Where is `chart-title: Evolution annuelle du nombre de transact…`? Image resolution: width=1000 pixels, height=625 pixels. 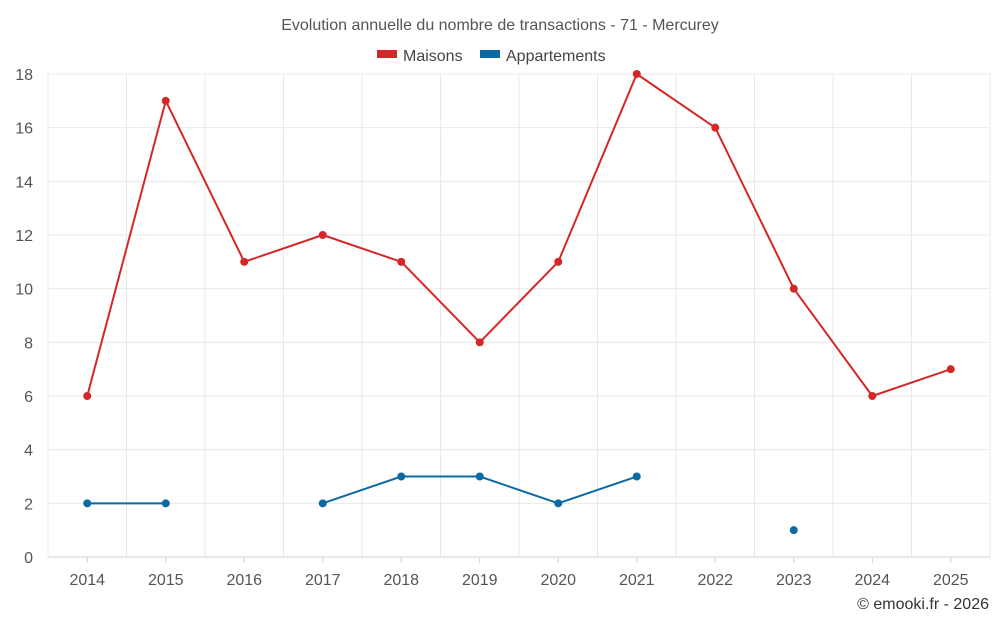 chart-title: Evolution annuelle du nombre de transact… is located at coordinates (500, 25).